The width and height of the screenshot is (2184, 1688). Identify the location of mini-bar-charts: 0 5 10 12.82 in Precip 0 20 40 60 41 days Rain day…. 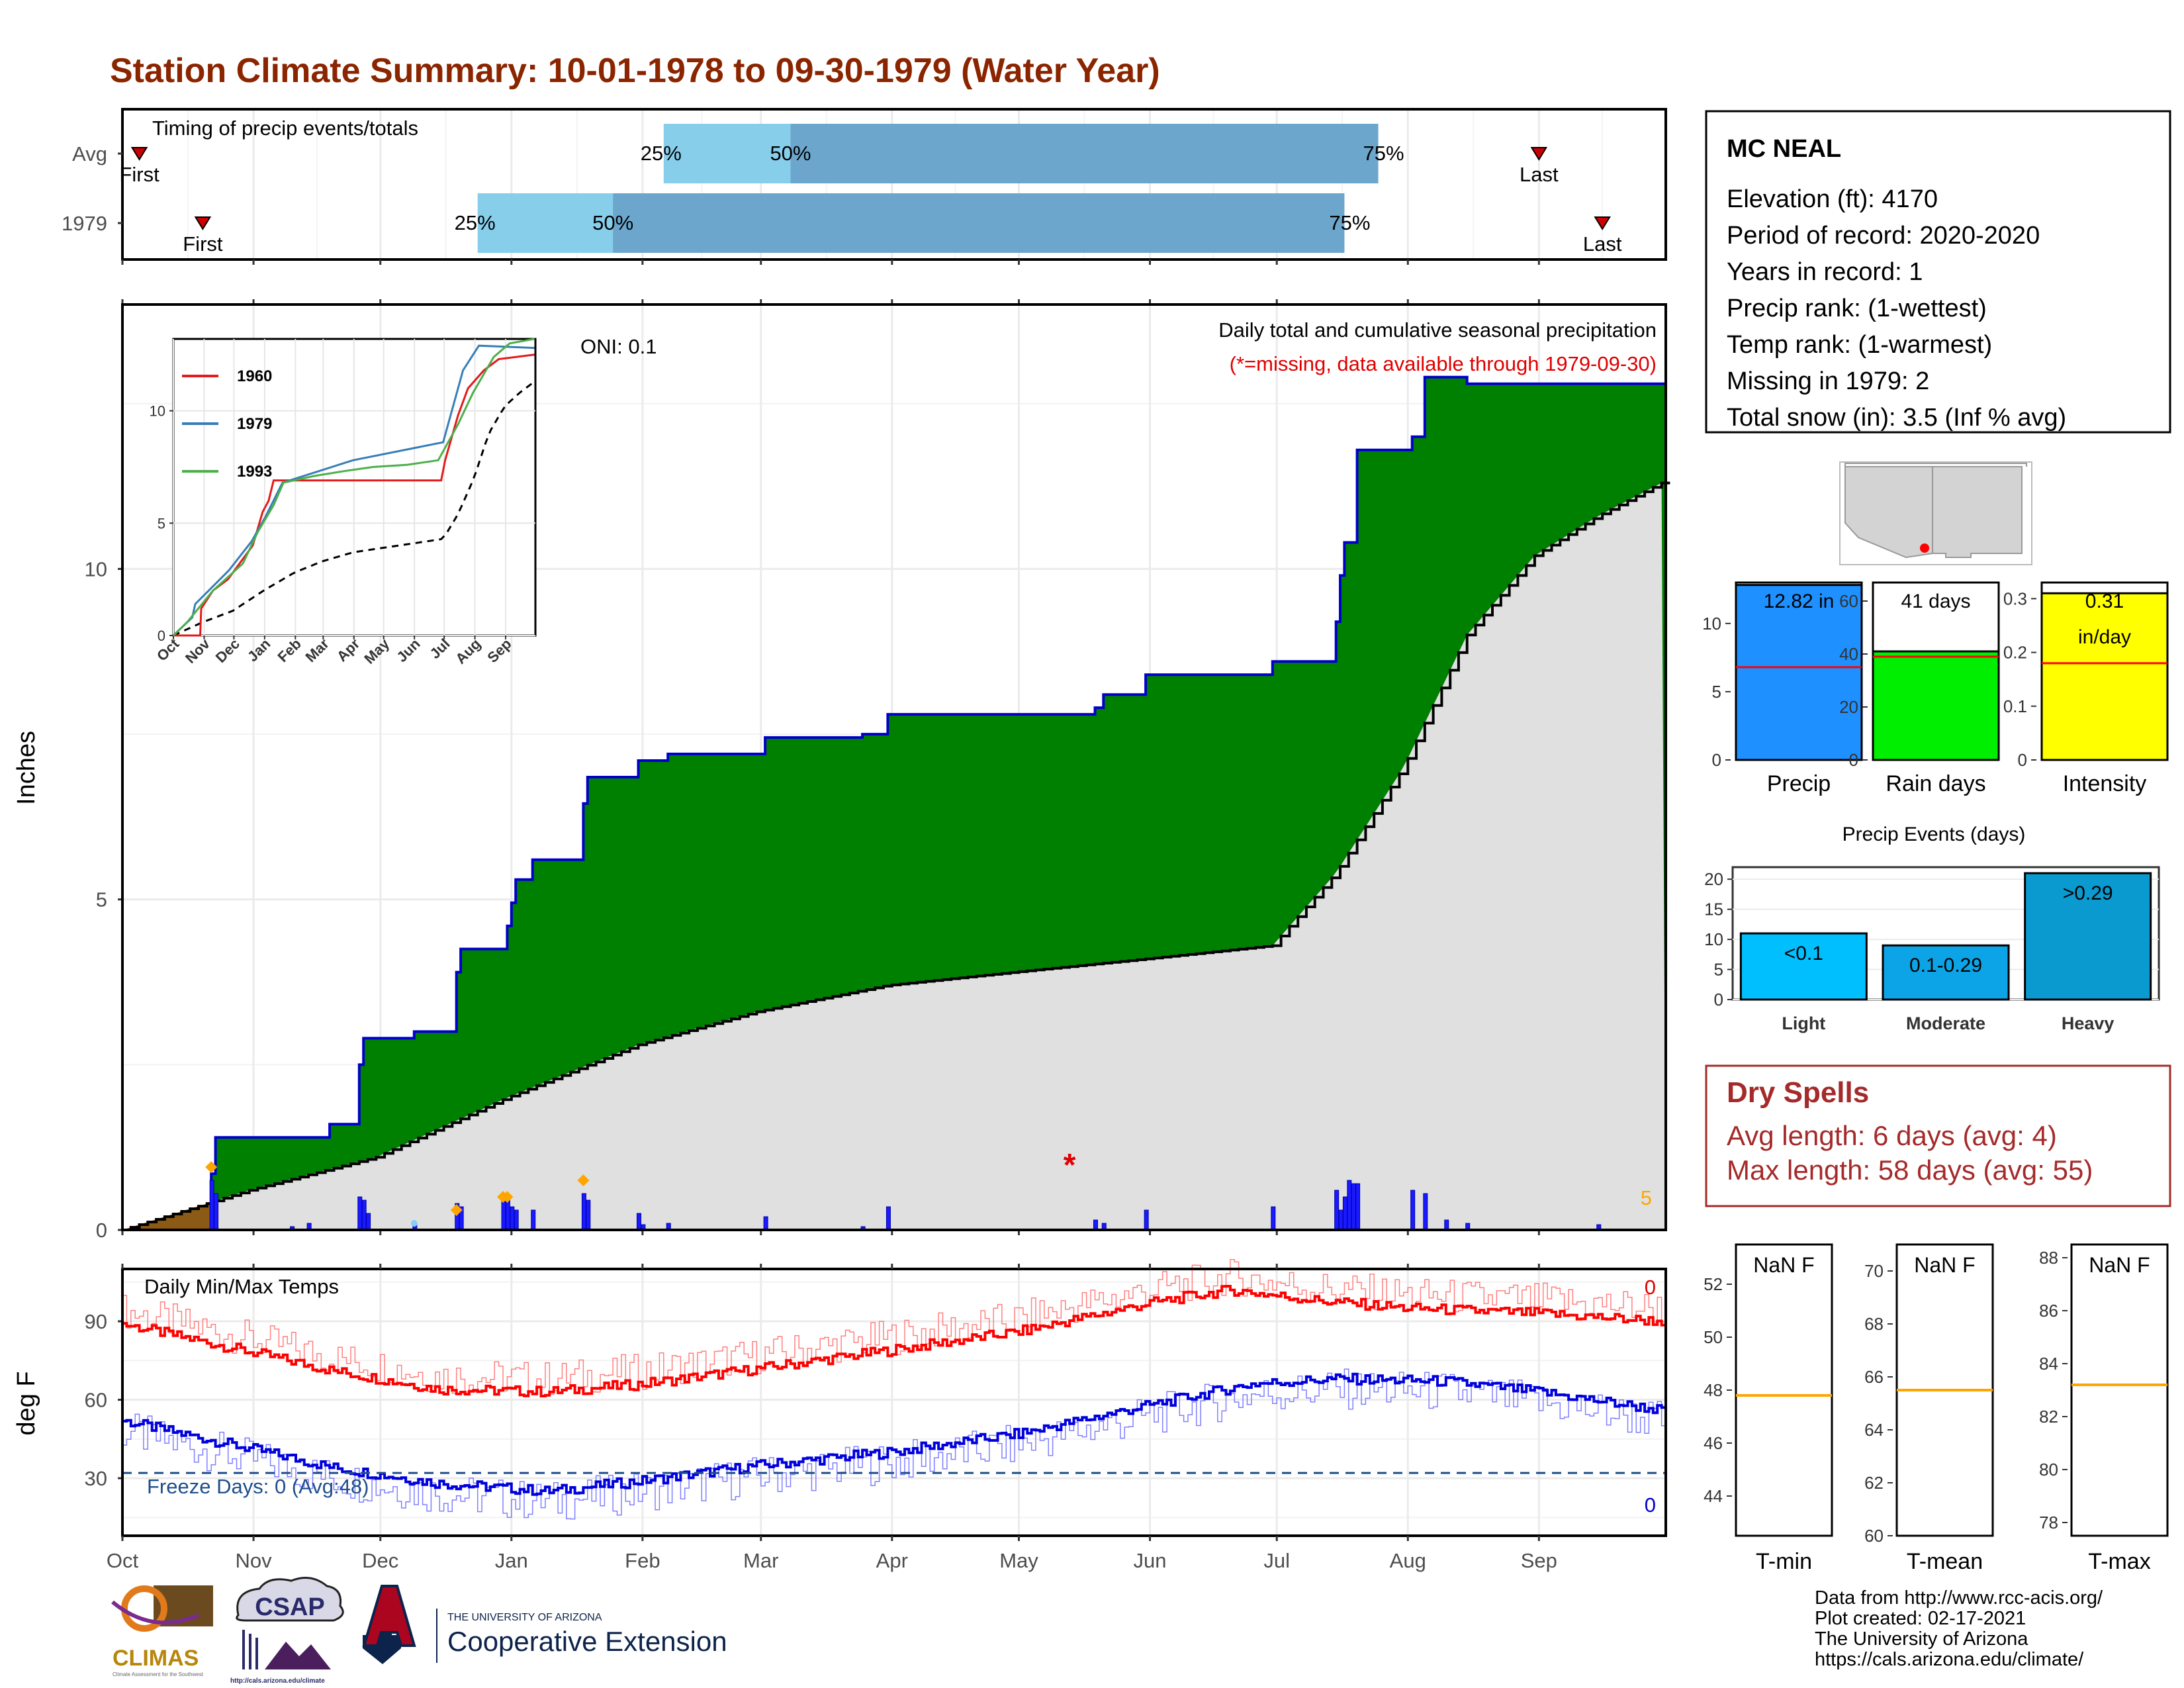
(1935, 688).